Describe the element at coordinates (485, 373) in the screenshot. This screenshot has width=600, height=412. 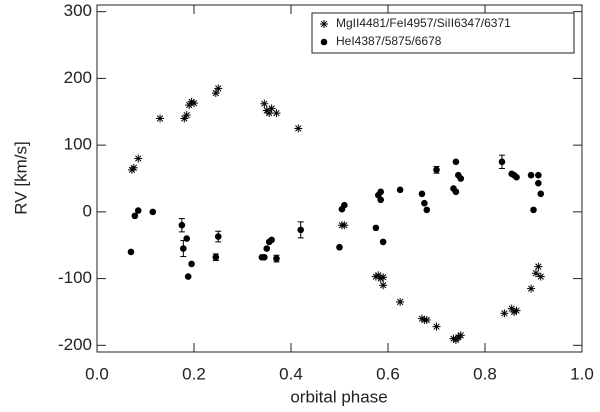
I see `x-tick-label: 0.8` at that location.